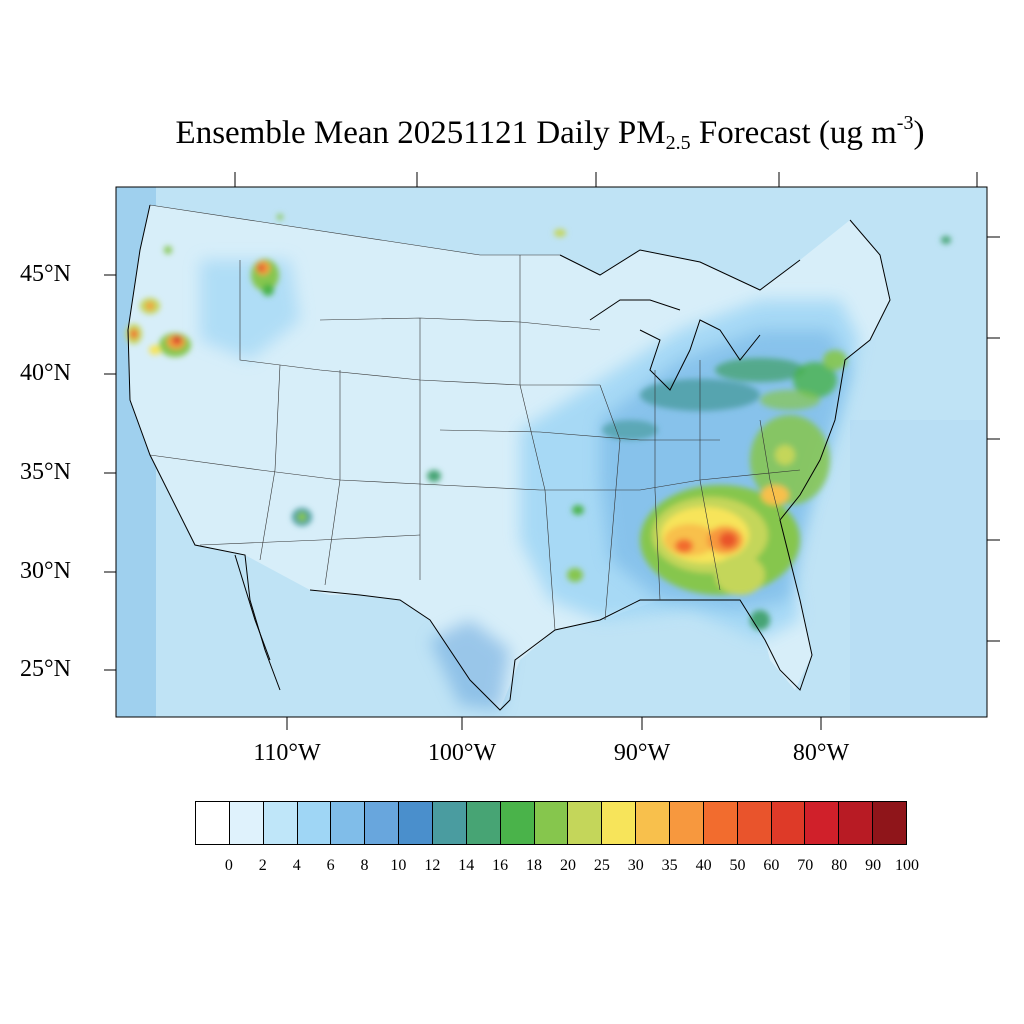 The width and height of the screenshot is (1024, 1024). What do you see at coordinates (737, 865) in the screenshot?
I see `colorbar-label: 50` at bounding box center [737, 865].